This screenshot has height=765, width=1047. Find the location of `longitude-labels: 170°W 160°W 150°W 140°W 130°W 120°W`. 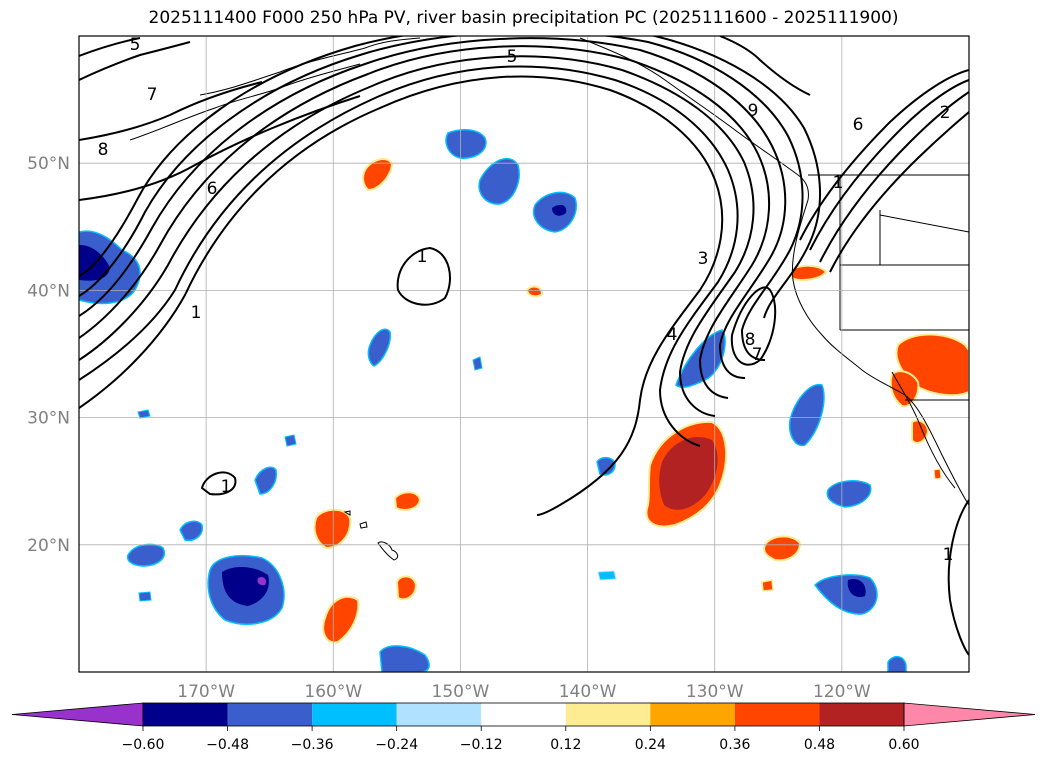

longitude-labels: 170°W 160°W 150°W 140°W 130°W 120°W is located at coordinates (524, 692).